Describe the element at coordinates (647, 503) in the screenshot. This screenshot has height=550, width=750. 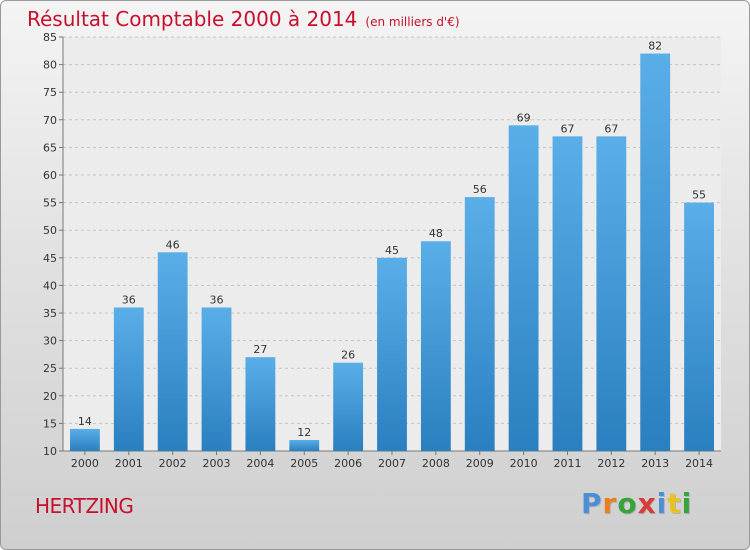
I see `brand-logo-letter: x` at that location.